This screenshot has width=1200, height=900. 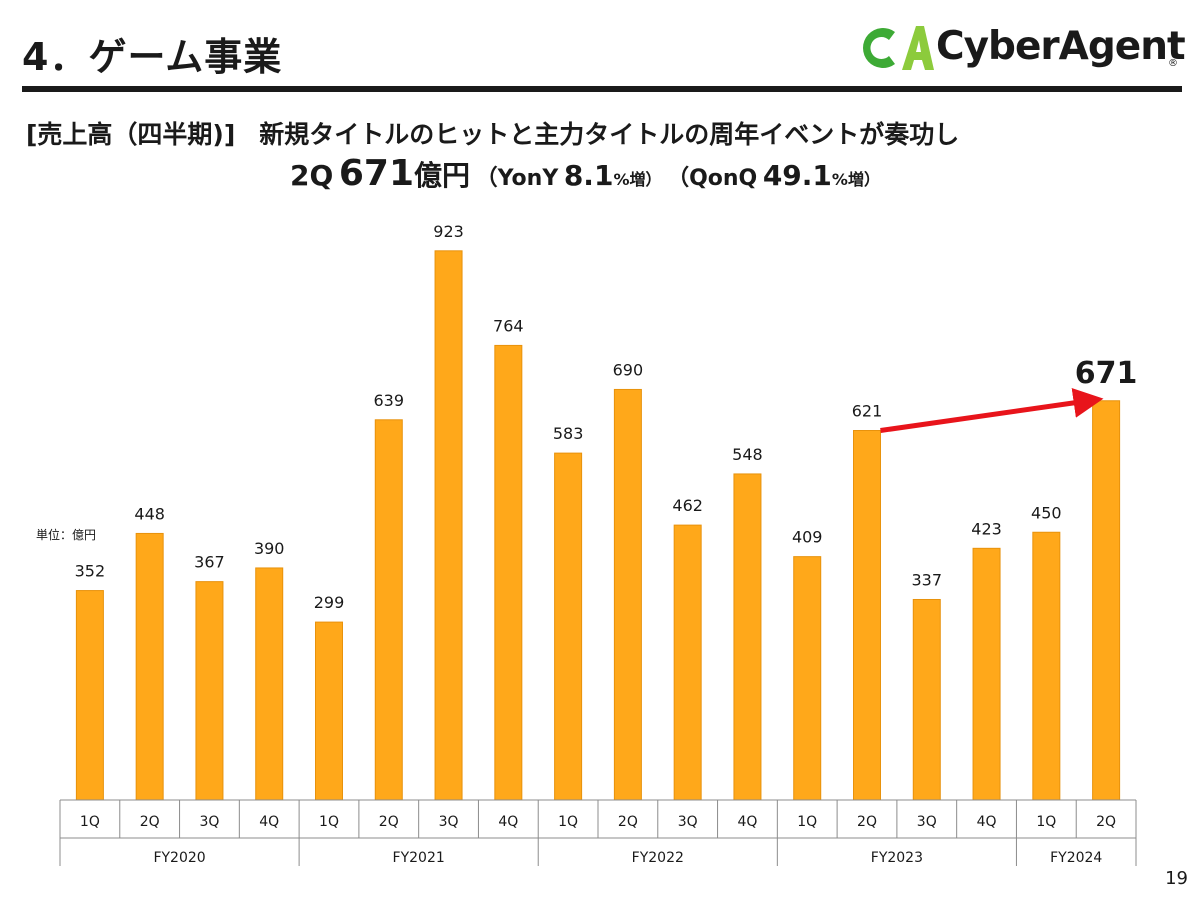 What do you see at coordinates (149, 513) in the screenshot?
I see `bar-value-label: 448` at bounding box center [149, 513].